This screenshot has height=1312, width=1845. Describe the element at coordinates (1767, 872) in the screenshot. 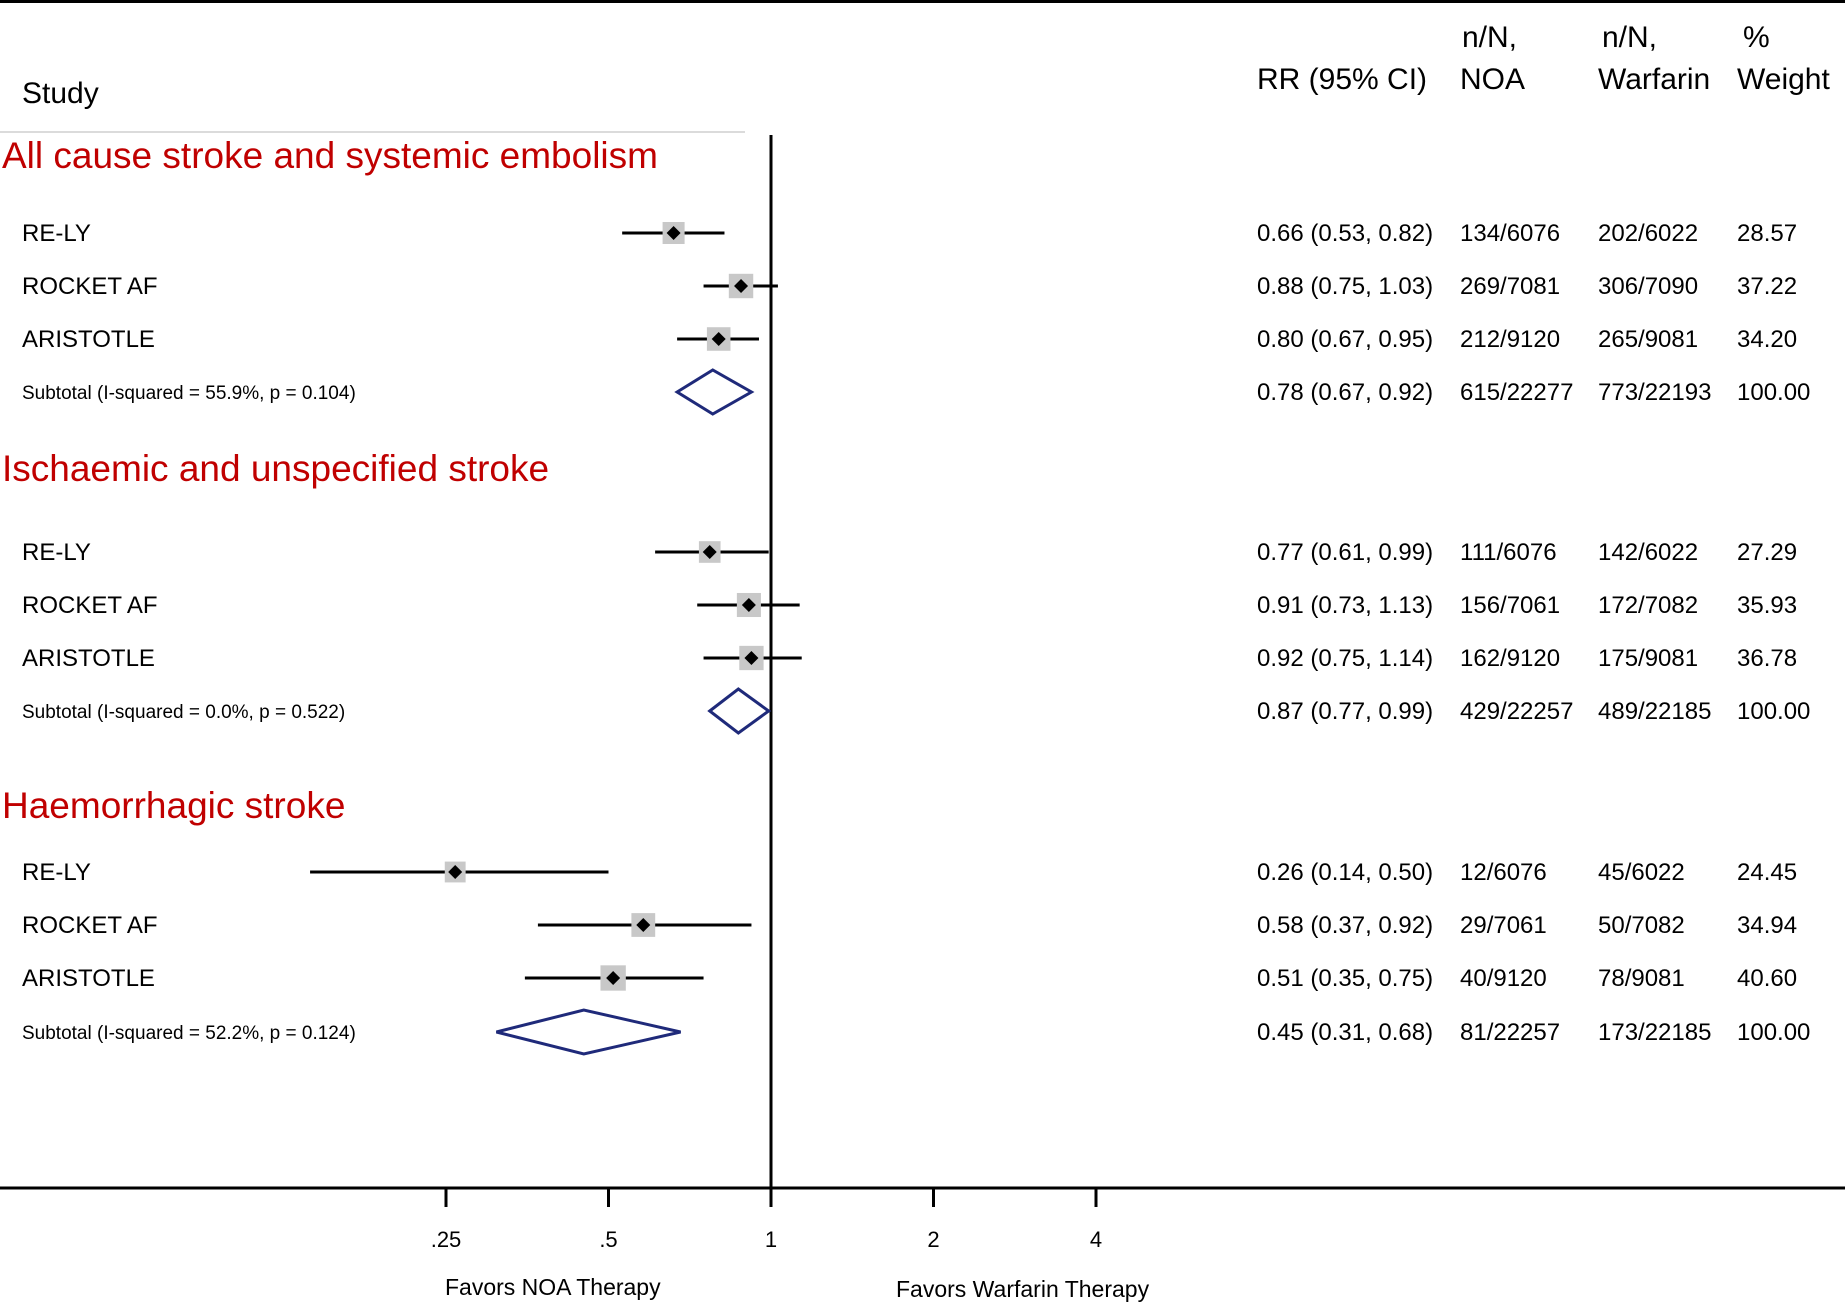

I see `weight-value: 24.45` at that location.